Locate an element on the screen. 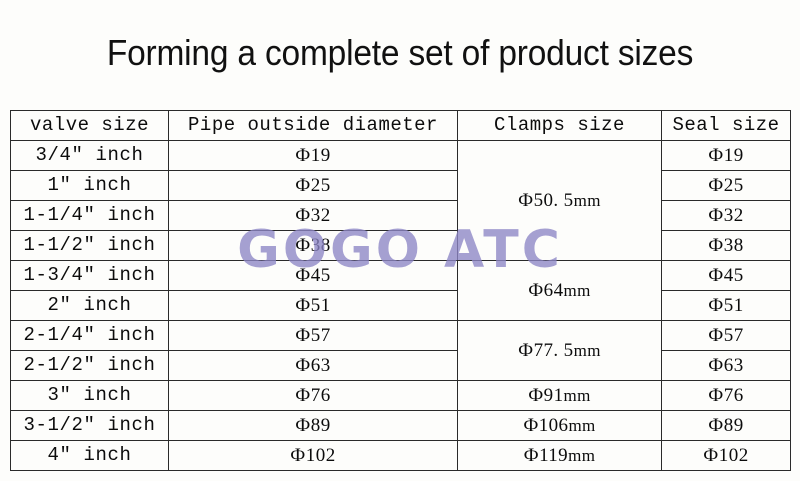 This screenshot has width=800, height=481. cell-seal-size: Ф51 is located at coordinates (726, 305).